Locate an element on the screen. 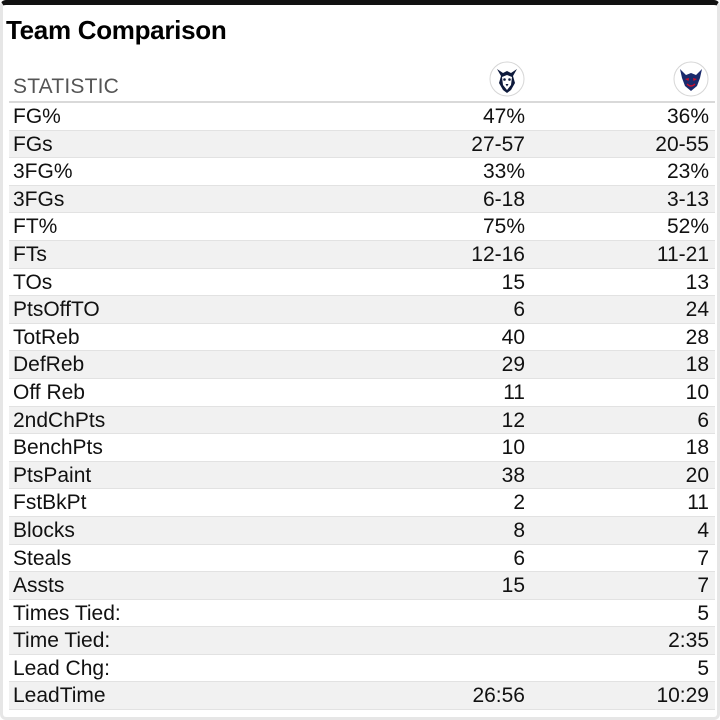 This screenshot has width=720, height=720. away-team-value: 2:35 is located at coordinates (688, 641).